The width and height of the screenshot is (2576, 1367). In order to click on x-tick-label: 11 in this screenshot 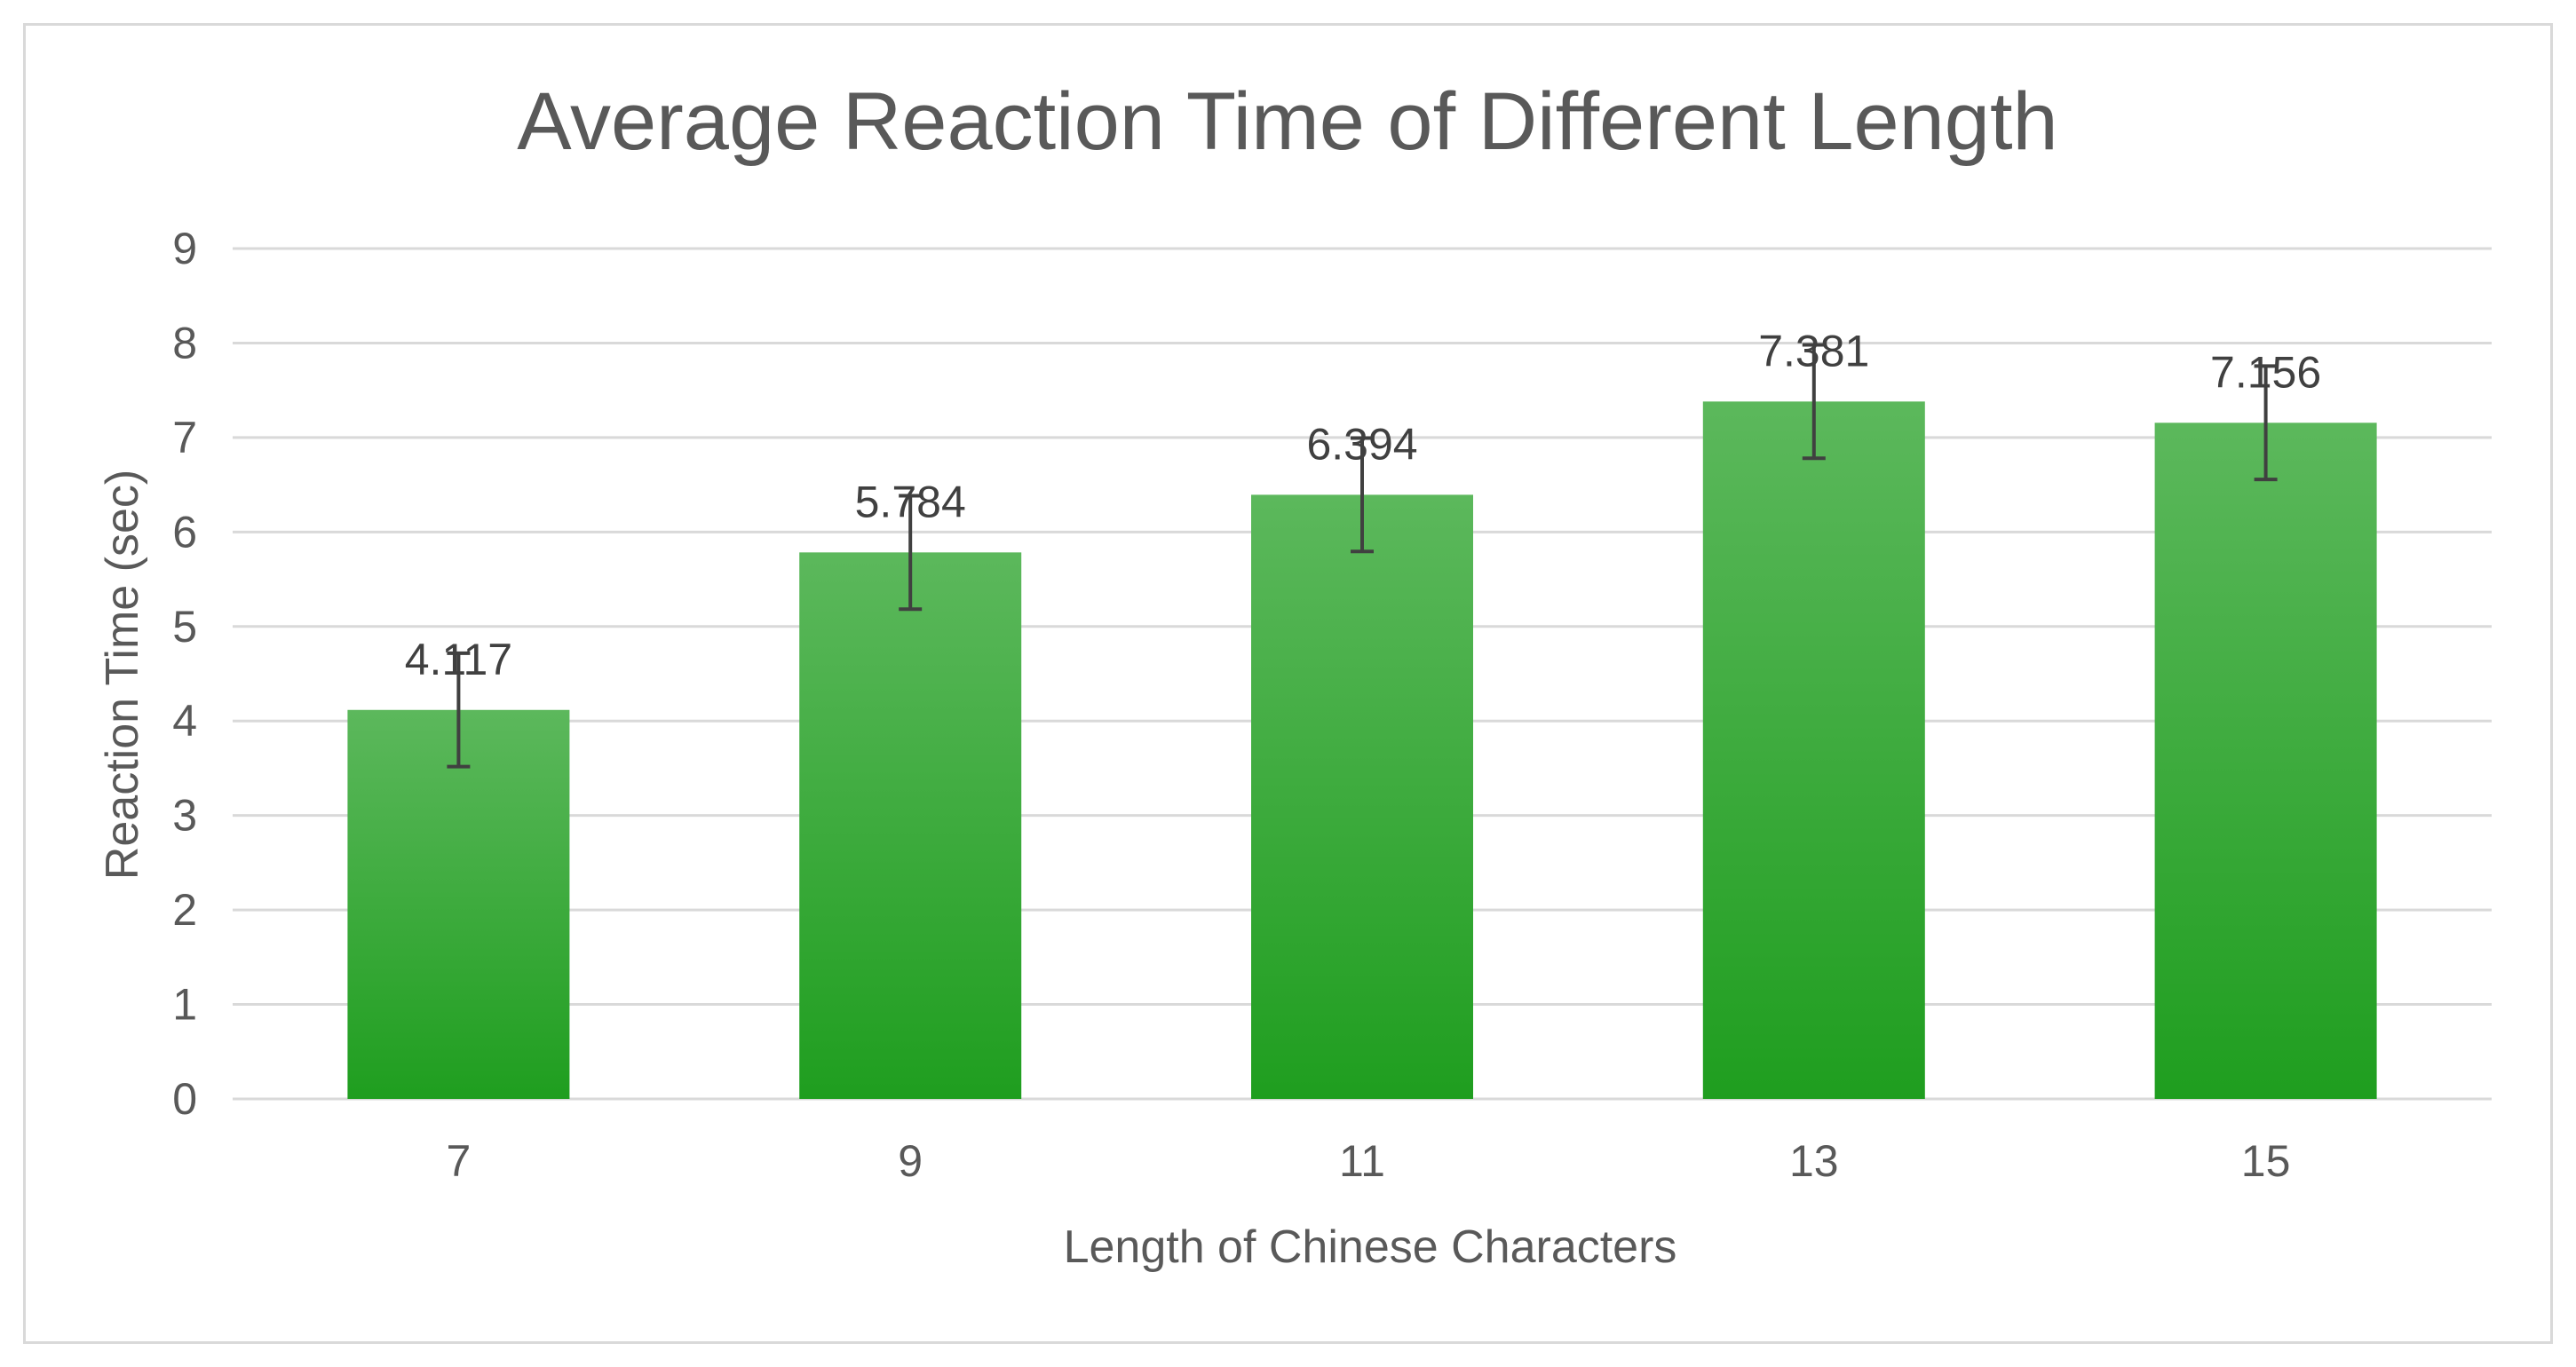, I will do `click(1362, 1161)`.